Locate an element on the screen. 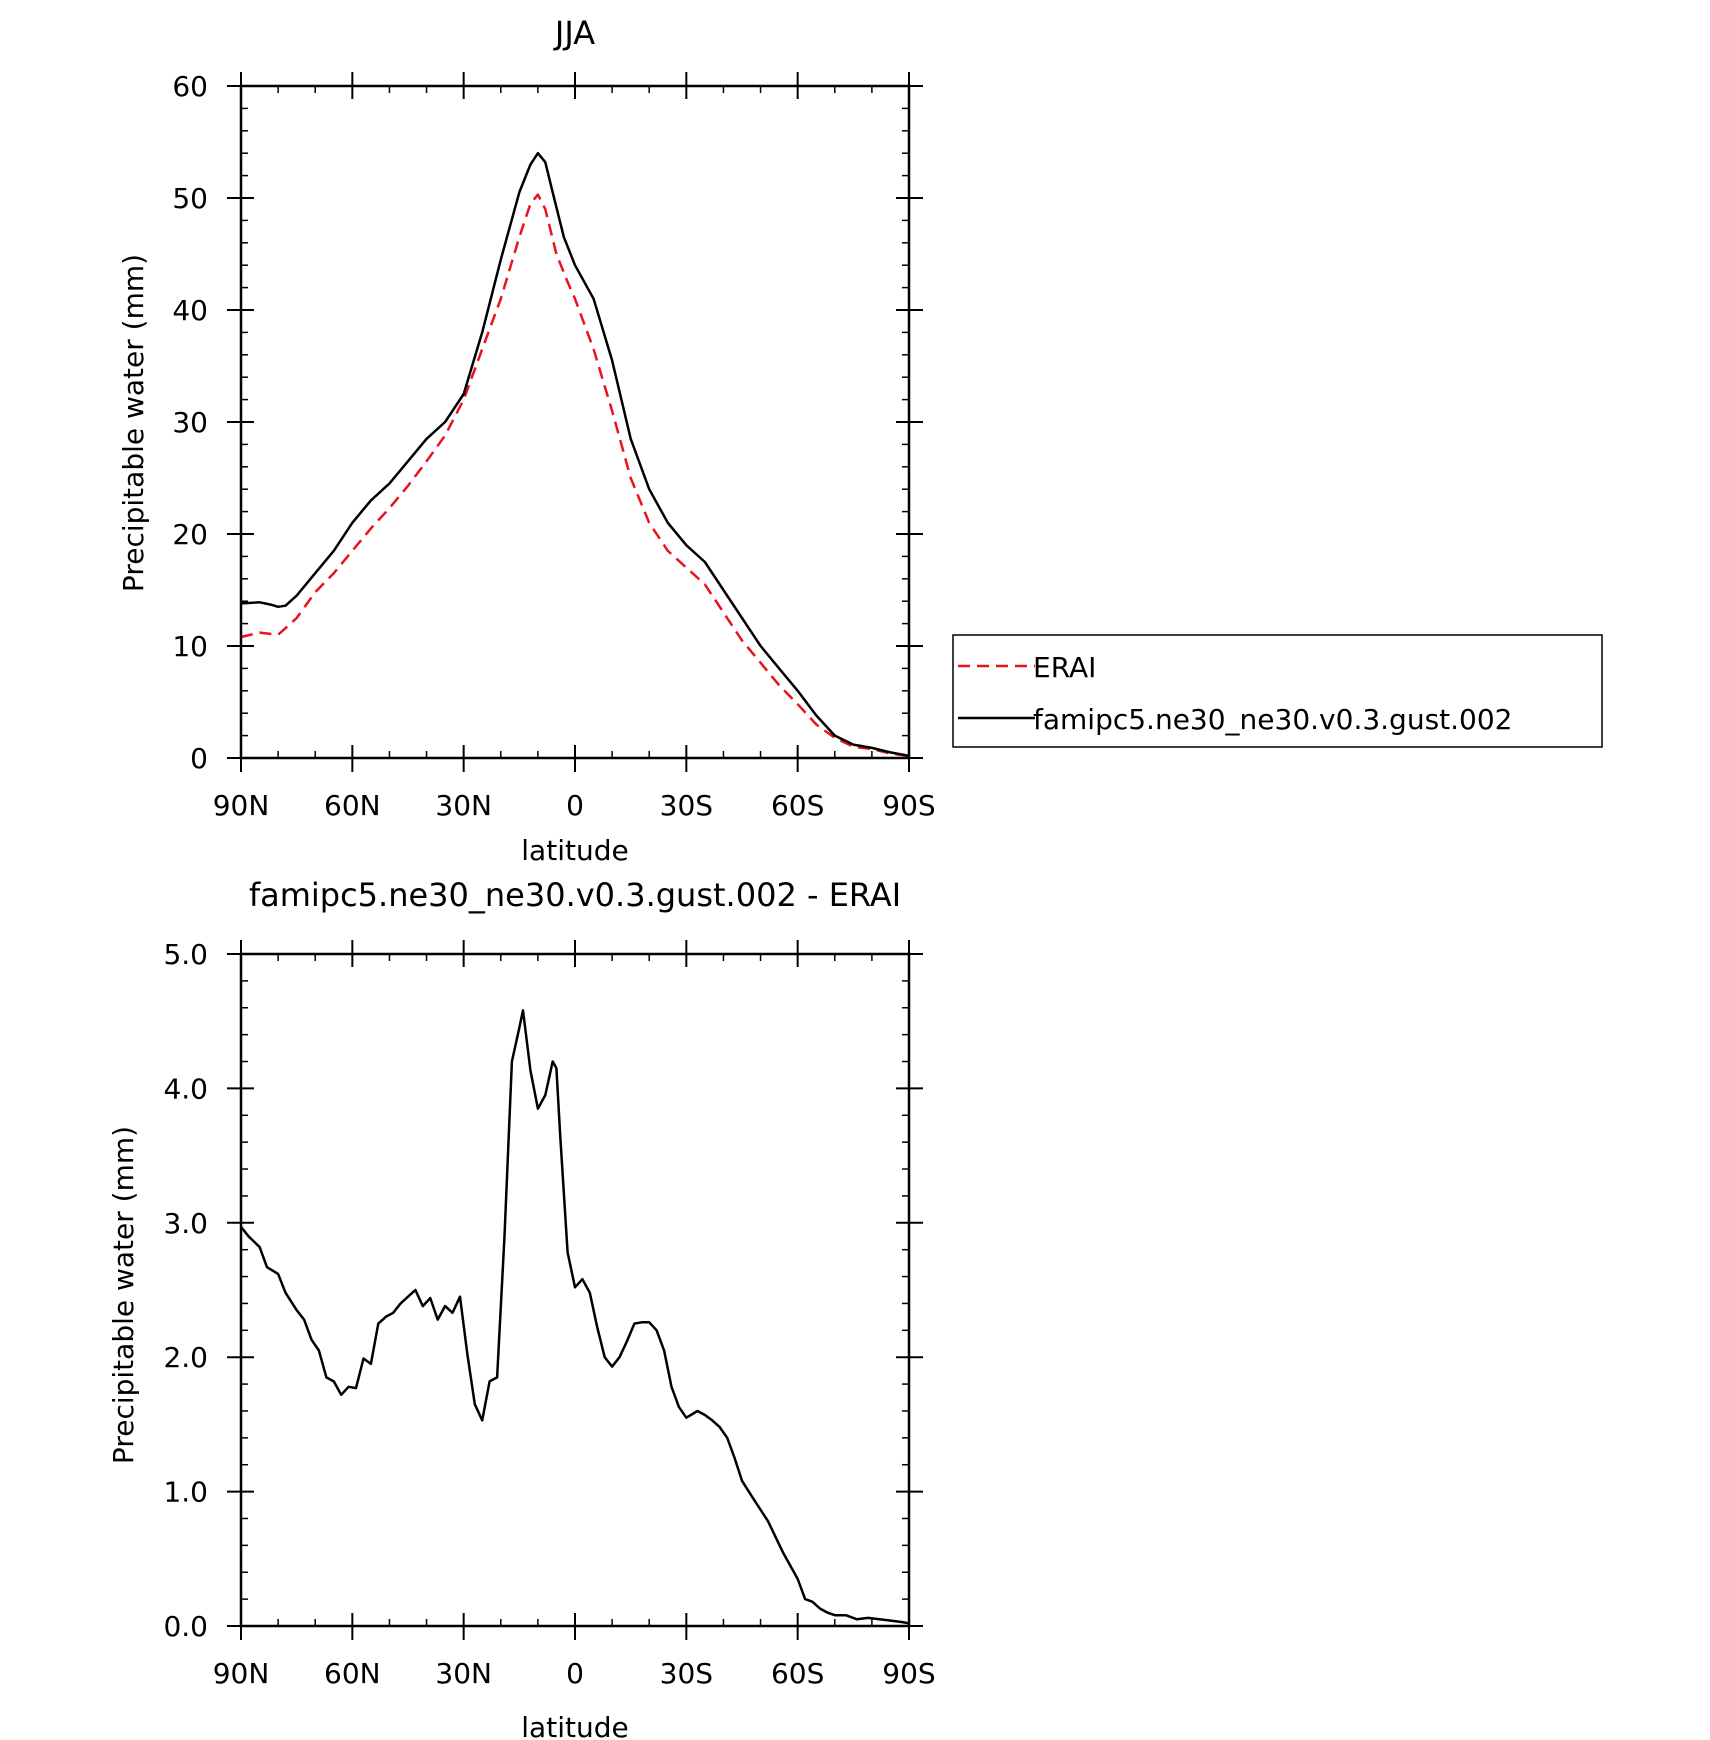  y-tick-label: 0 is located at coordinates (199, 758).